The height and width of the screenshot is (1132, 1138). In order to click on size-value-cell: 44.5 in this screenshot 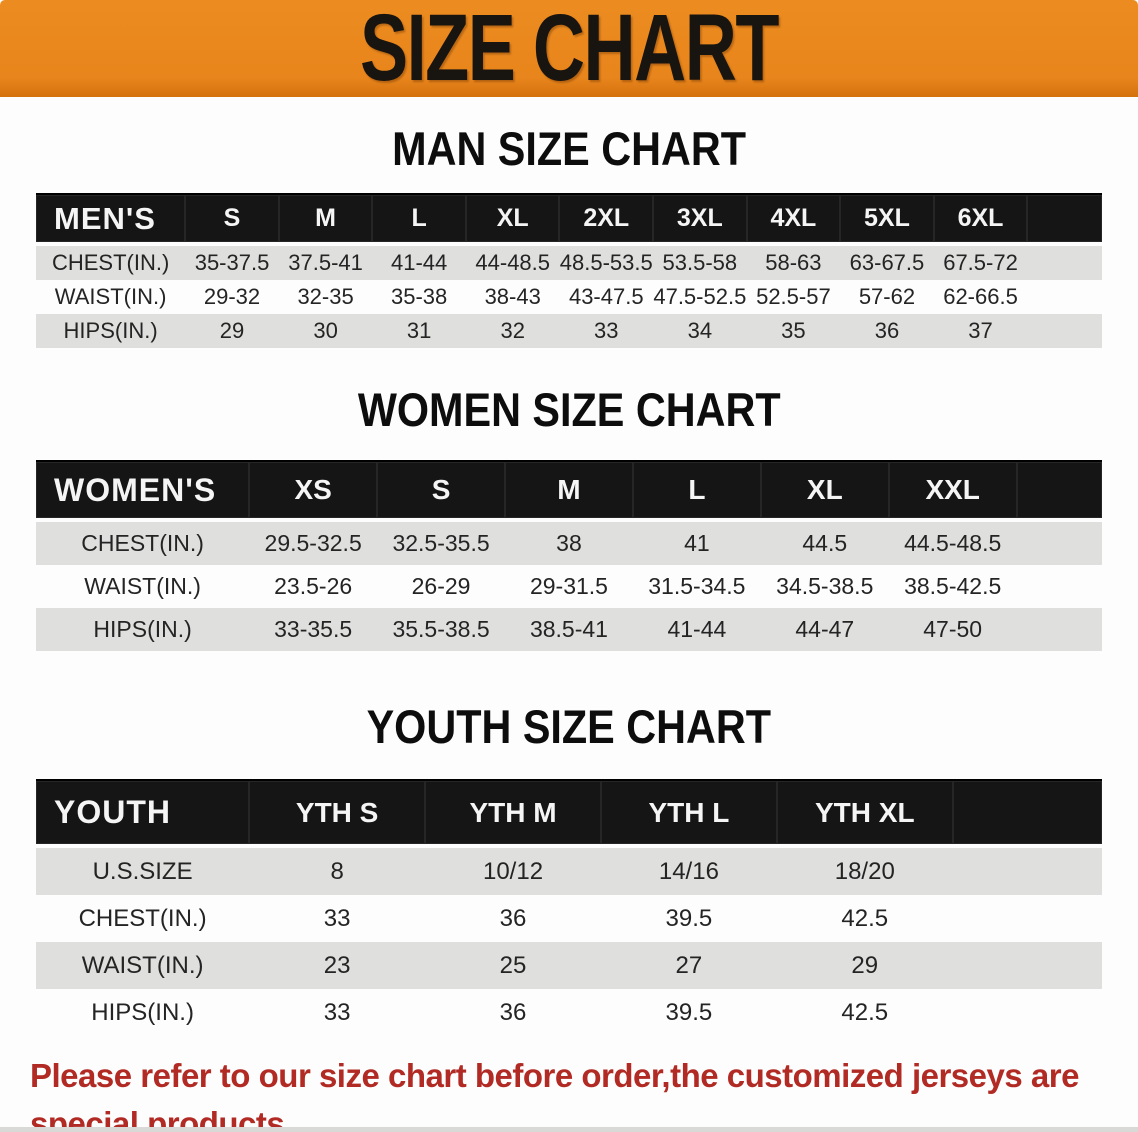, I will do `click(825, 543)`.